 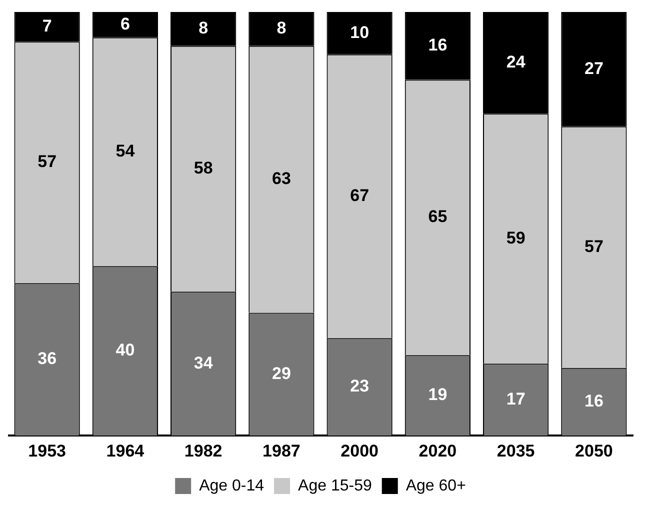 I want to click on x-tick-label: 2020, so click(x=437, y=450).